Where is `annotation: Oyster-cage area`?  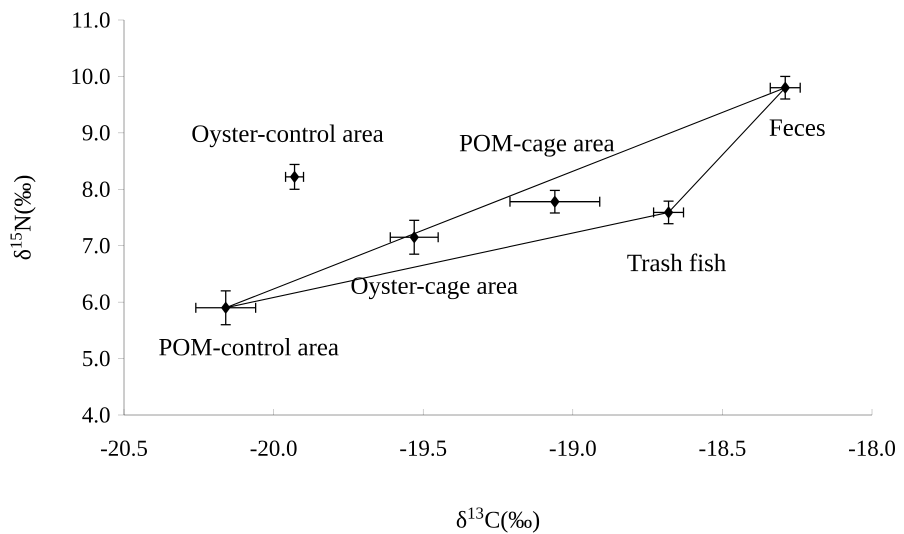
annotation: Oyster-cage area is located at coordinates (434, 288).